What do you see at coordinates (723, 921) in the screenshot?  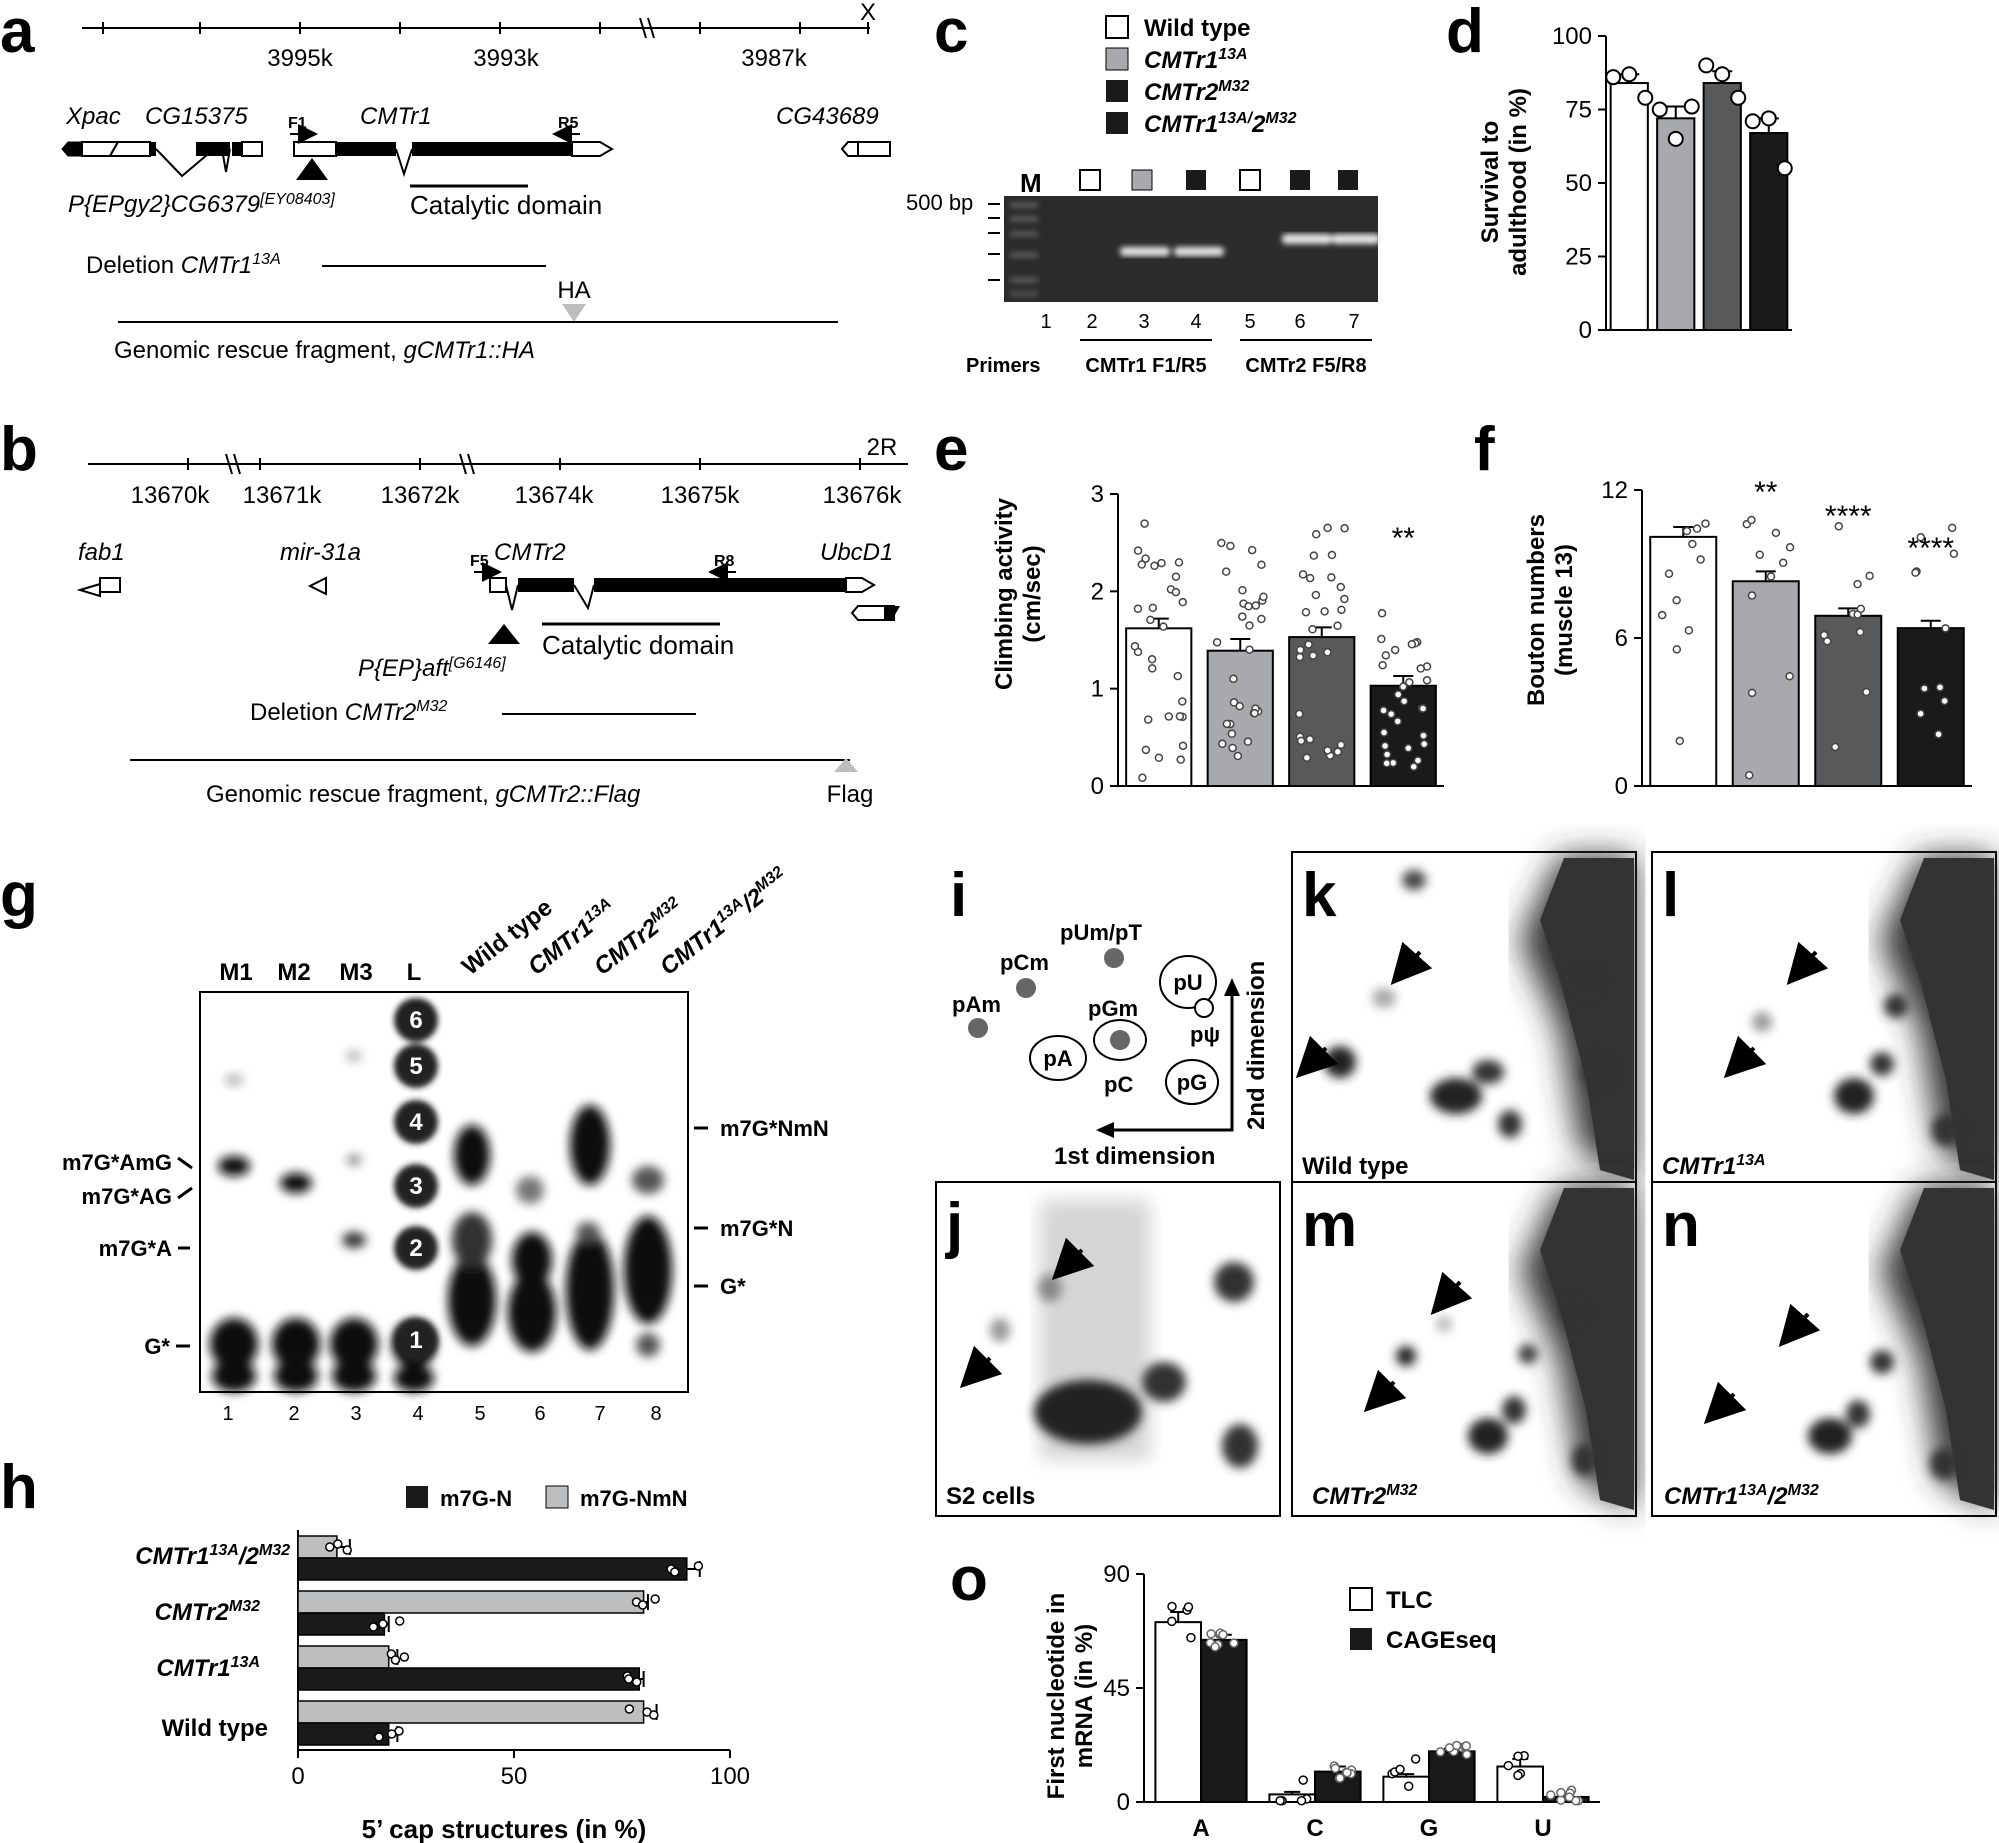 I see `g-col-double: CMTr113A/2M32` at bounding box center [723, 921].